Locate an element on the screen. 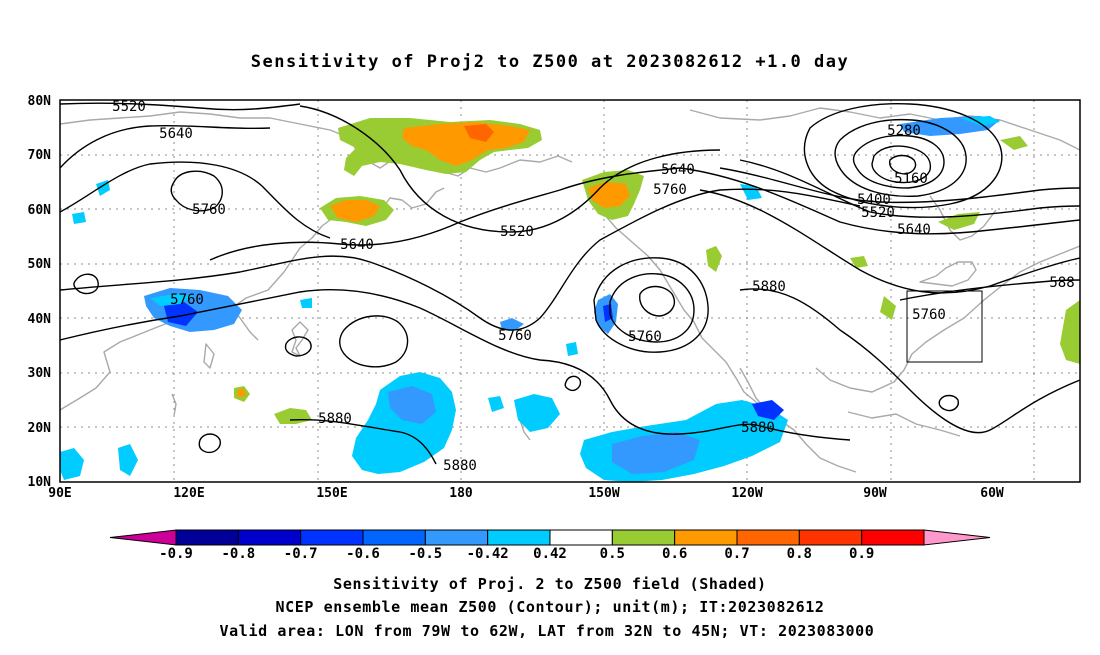  lon-tick-label: 90W is located at coordinates (875, 493).